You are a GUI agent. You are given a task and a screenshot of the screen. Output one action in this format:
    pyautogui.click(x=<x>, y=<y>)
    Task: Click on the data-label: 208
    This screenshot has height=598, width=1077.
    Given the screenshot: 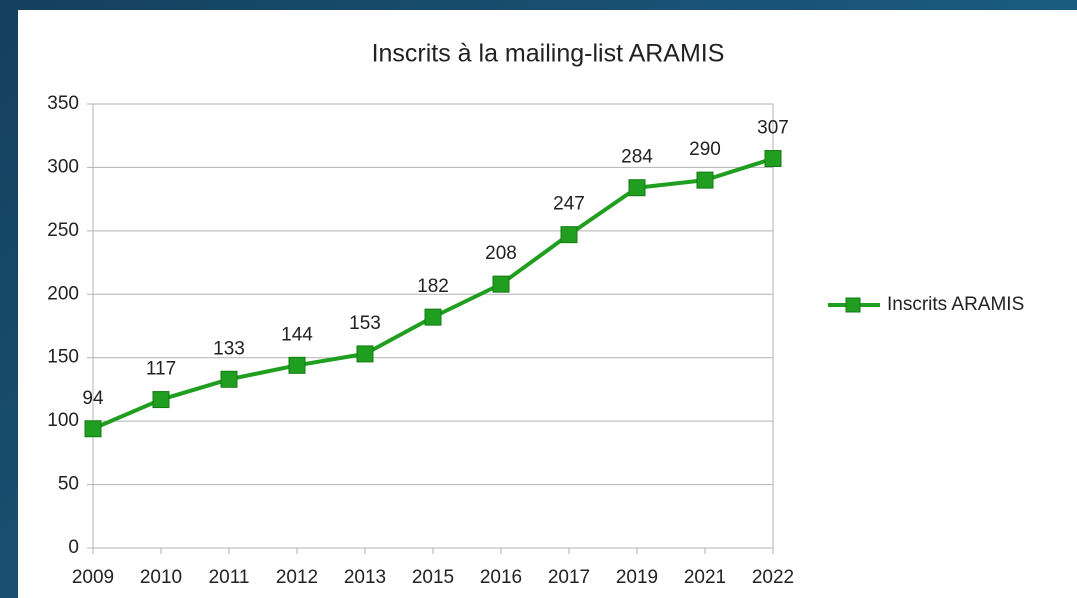 What is the action you would take?
    pyautogui.click(x=501, y=253)
    